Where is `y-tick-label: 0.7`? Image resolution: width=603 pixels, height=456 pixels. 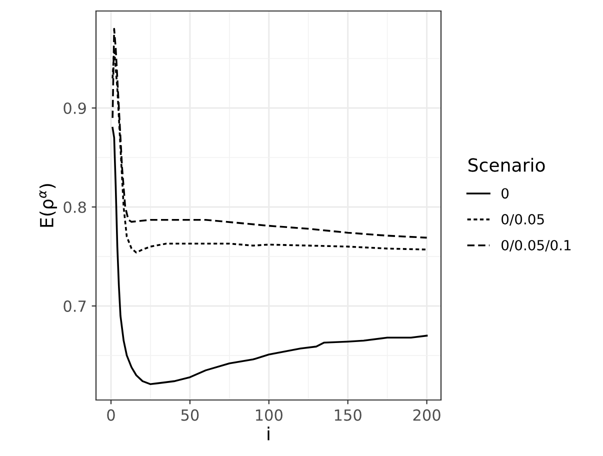 y-tick-label: 0.7 is located at coordinates (75, 306).